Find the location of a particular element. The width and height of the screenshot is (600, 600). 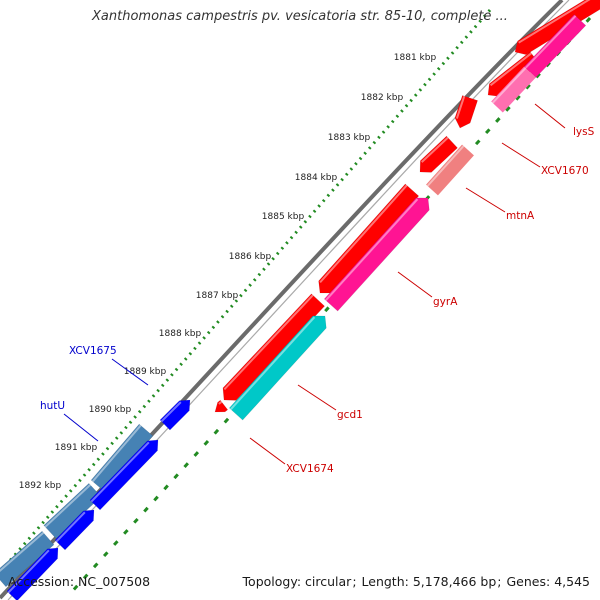

gene-gcd1 is located at coordinates (273, 347).